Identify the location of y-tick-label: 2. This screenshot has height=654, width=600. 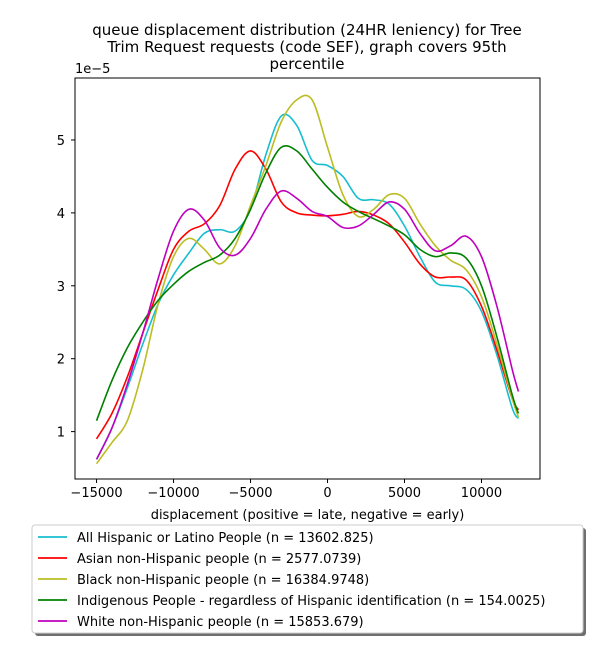
(61, 360).